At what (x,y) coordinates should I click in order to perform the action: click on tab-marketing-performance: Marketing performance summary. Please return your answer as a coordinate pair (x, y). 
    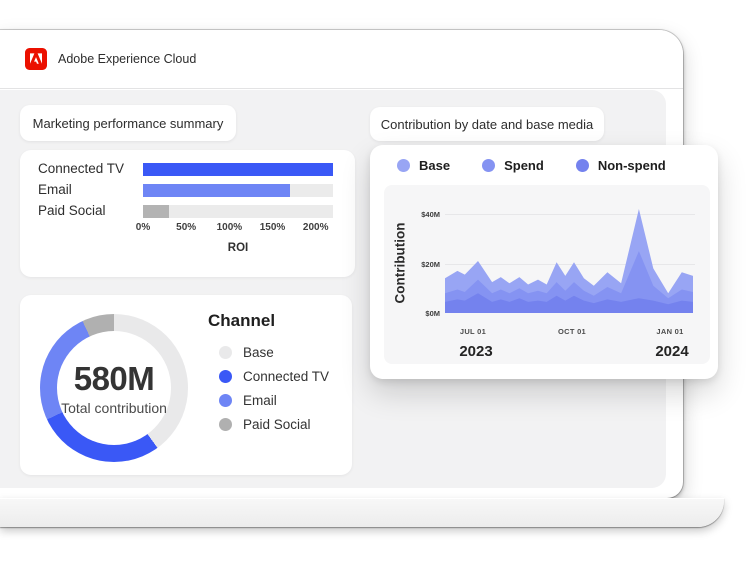
    Looking at the image, I should click on (128, 123).